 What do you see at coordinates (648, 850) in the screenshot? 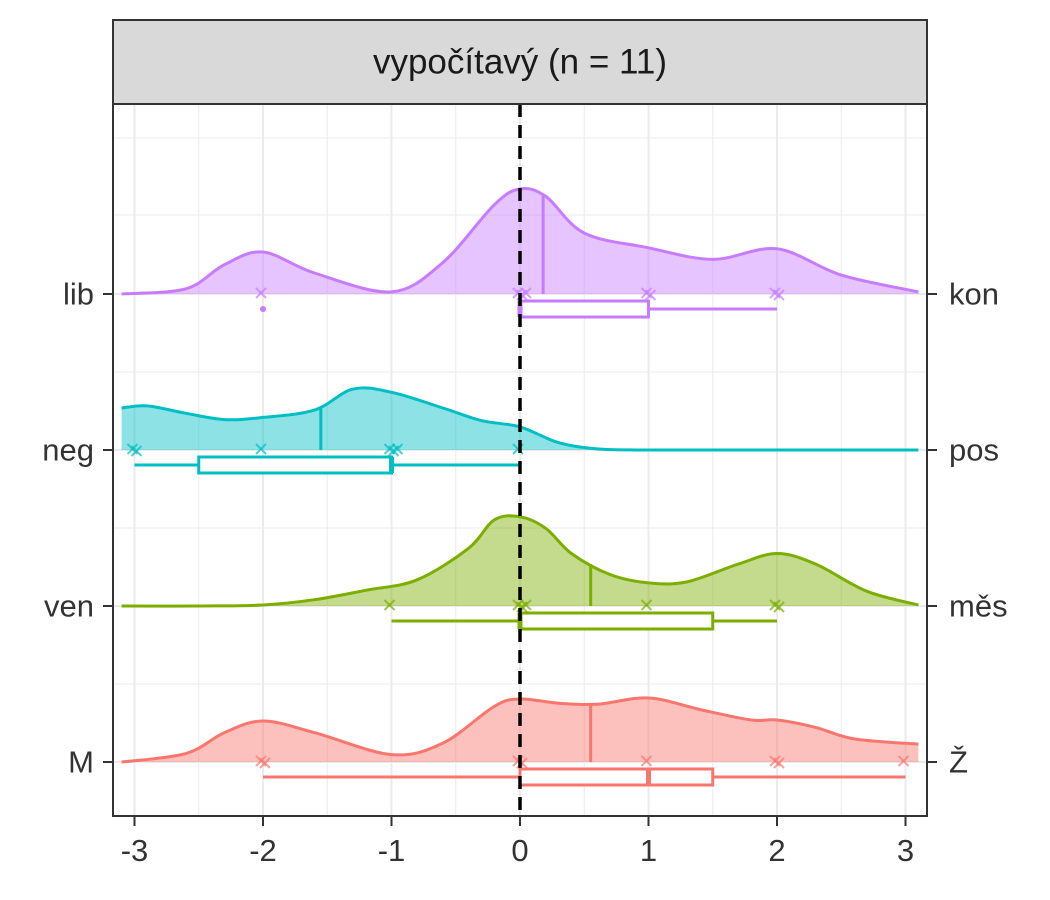
I see `x-tick-label: 1` at bounding box center [648, 850].